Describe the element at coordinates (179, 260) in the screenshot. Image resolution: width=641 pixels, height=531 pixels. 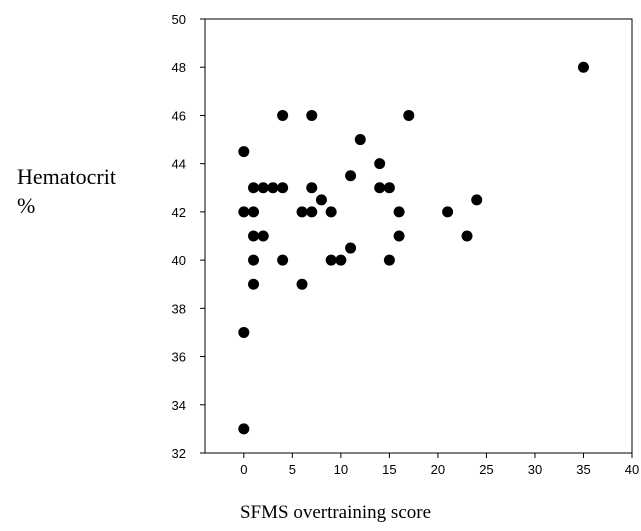
I see `y-tick-label: 40` at that location.